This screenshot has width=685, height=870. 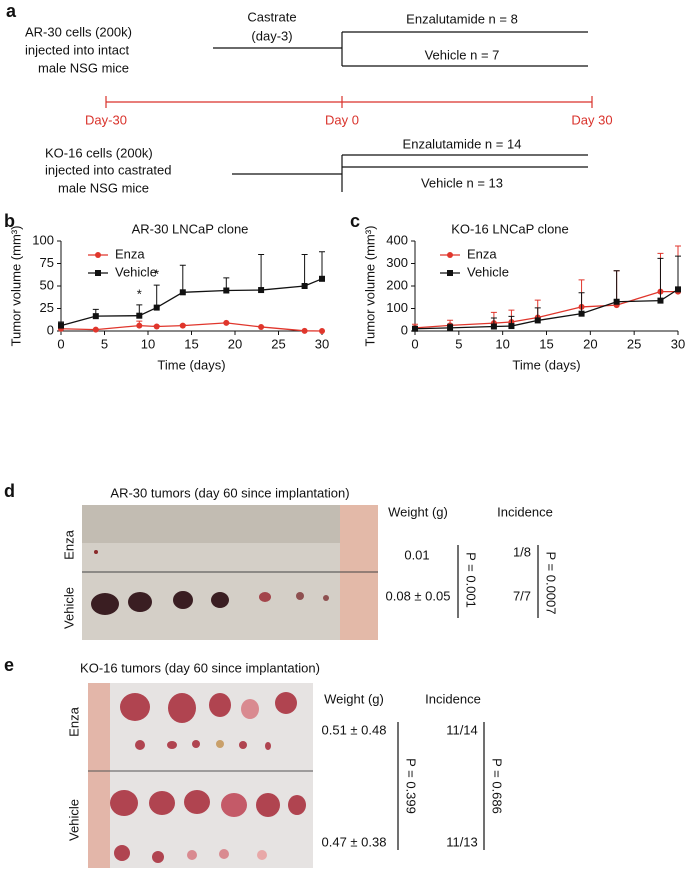 What do you see at coordinates (136, 271) in the screenshot?
I see `legend-label: Vehicle` at bounding box center [136, 271].